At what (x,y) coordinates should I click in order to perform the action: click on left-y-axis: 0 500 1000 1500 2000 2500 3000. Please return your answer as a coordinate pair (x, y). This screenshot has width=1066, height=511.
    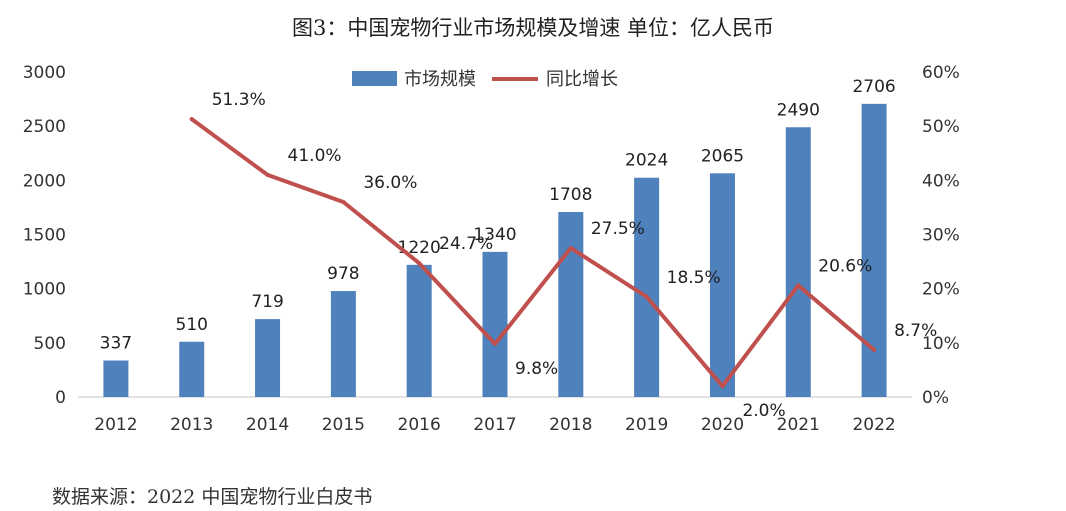
    Looking at the image, I should click on (44, 235).